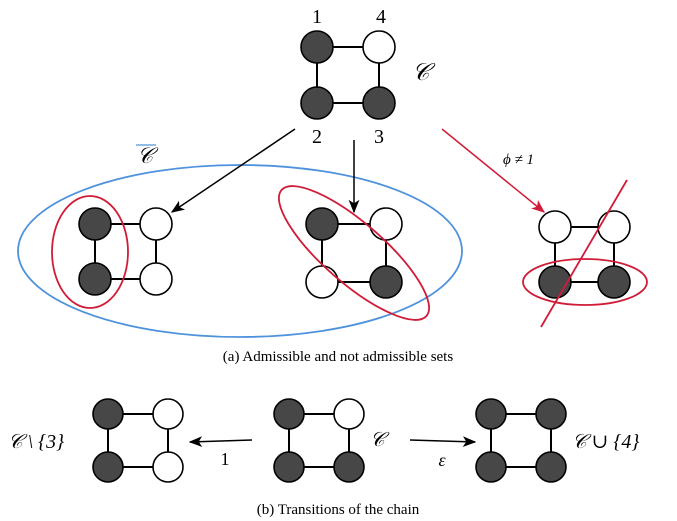  What do you see at coordinates (338, 510) in the screenshot?
I see `caption-b: (b) Transitions of the chain` at bounding box center [338, 510].